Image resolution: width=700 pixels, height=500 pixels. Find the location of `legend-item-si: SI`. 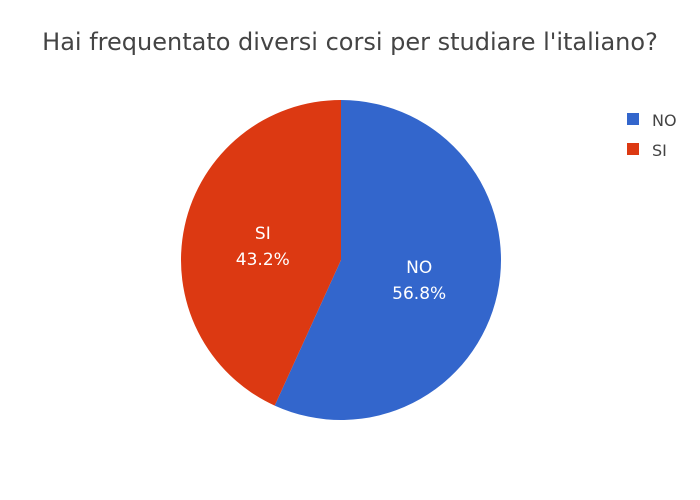

legend-item-si: SI is located at coordinates (647, 150).